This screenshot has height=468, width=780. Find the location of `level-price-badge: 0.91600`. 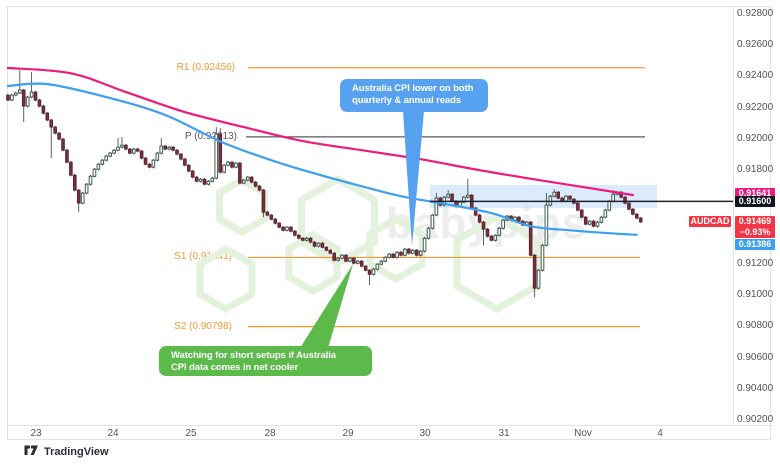

level-price-badge: 0.91600 is located at coordinates (755, 202).